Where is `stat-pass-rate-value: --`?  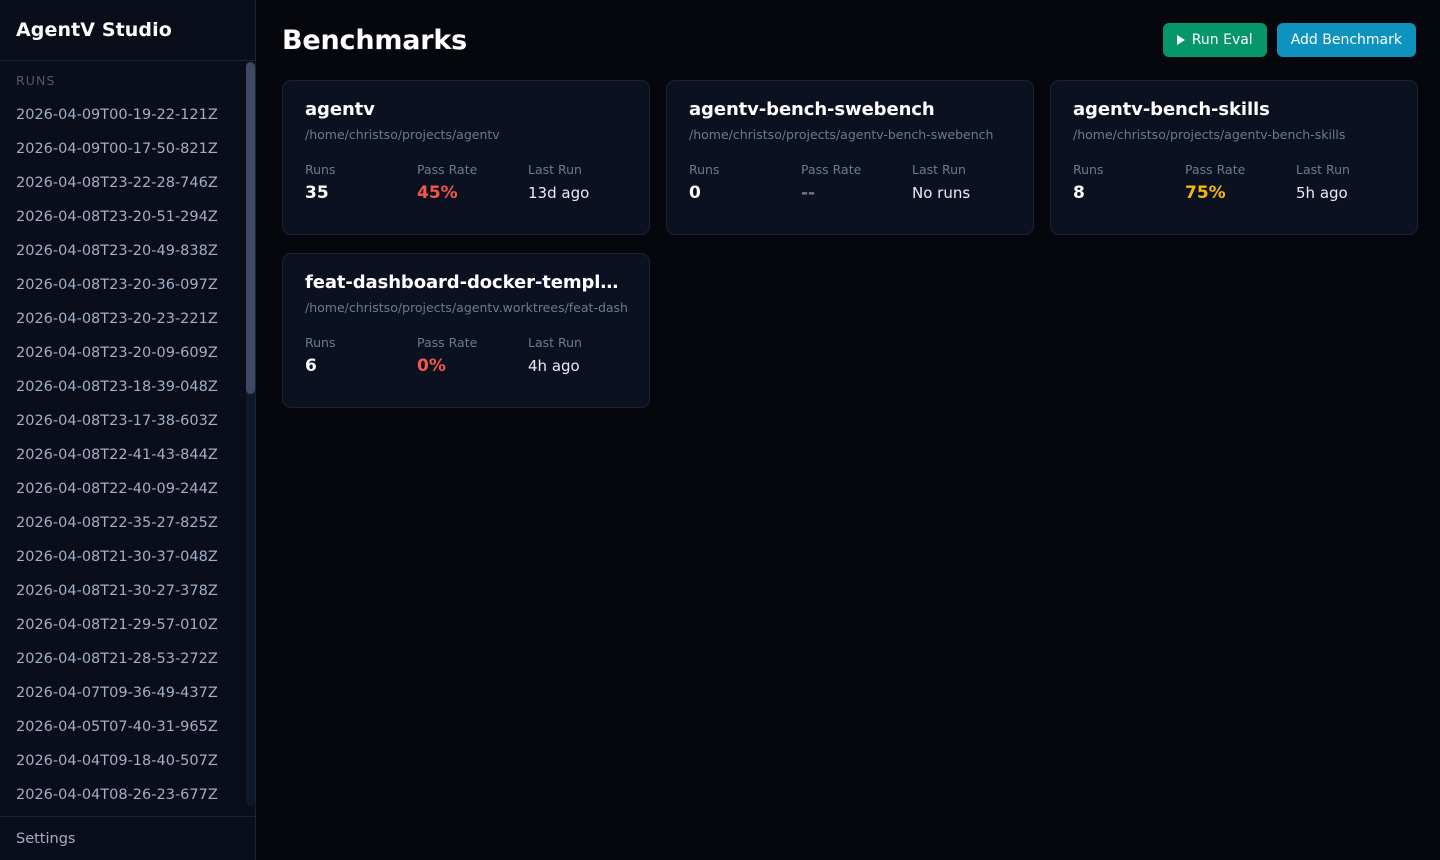 stat-pass-rate-value: -- is located at coordinates (808, 193).